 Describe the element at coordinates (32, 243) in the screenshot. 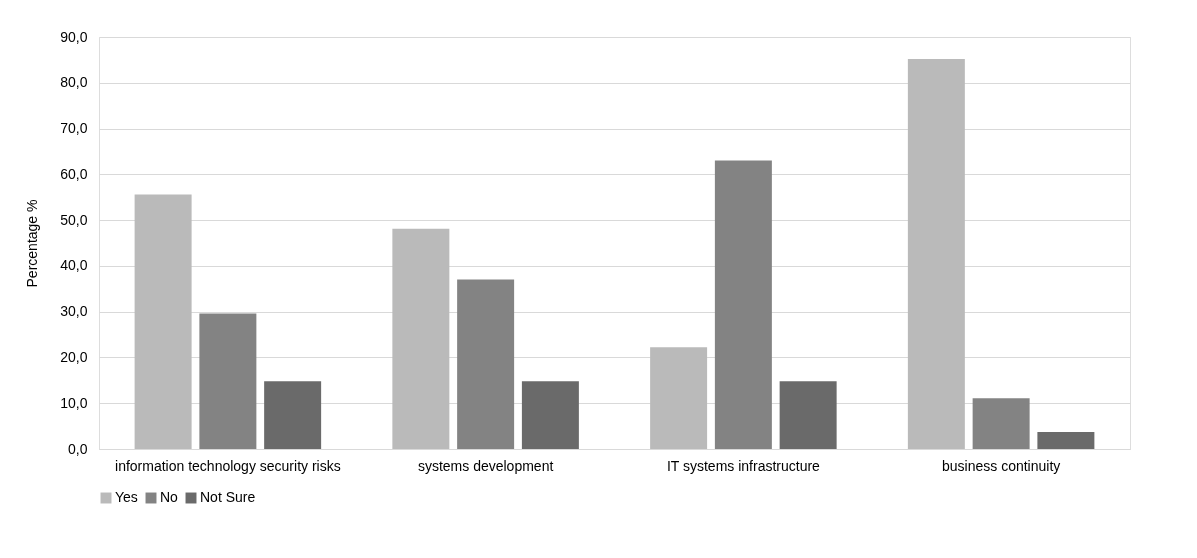

I see `y-axis-title: Percentage %` at that location.